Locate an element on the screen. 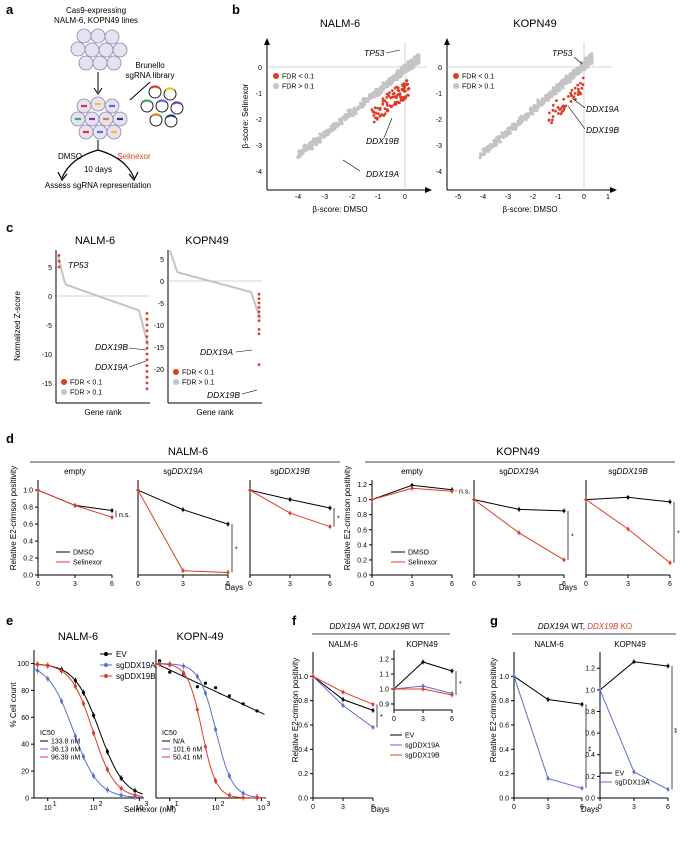 The width and height of the screenshot is (685, 849). c2-ytick: -10 is located at coordinates (159, 326).